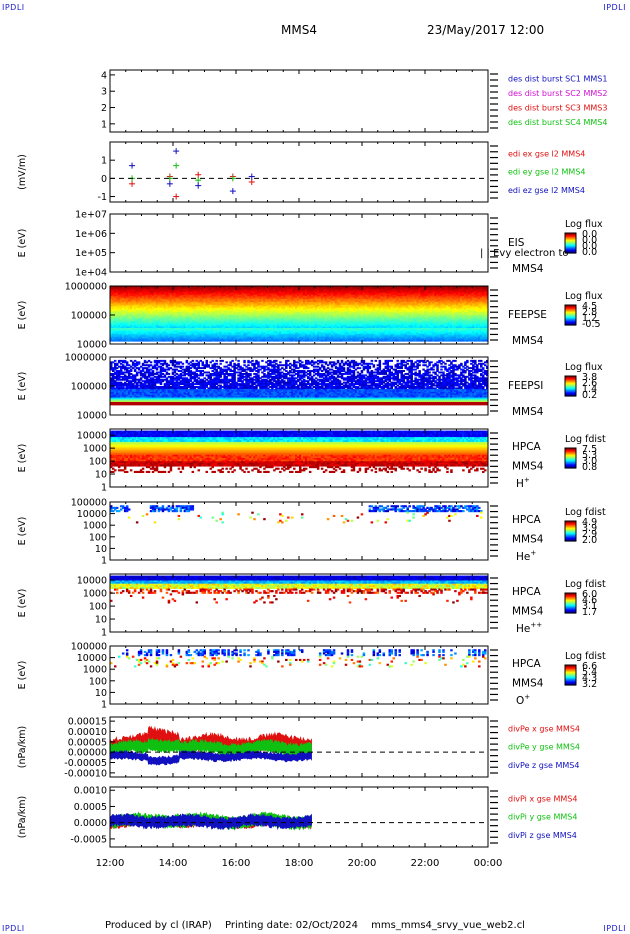  I want to click on colorbar-cell, so click(570, 245).